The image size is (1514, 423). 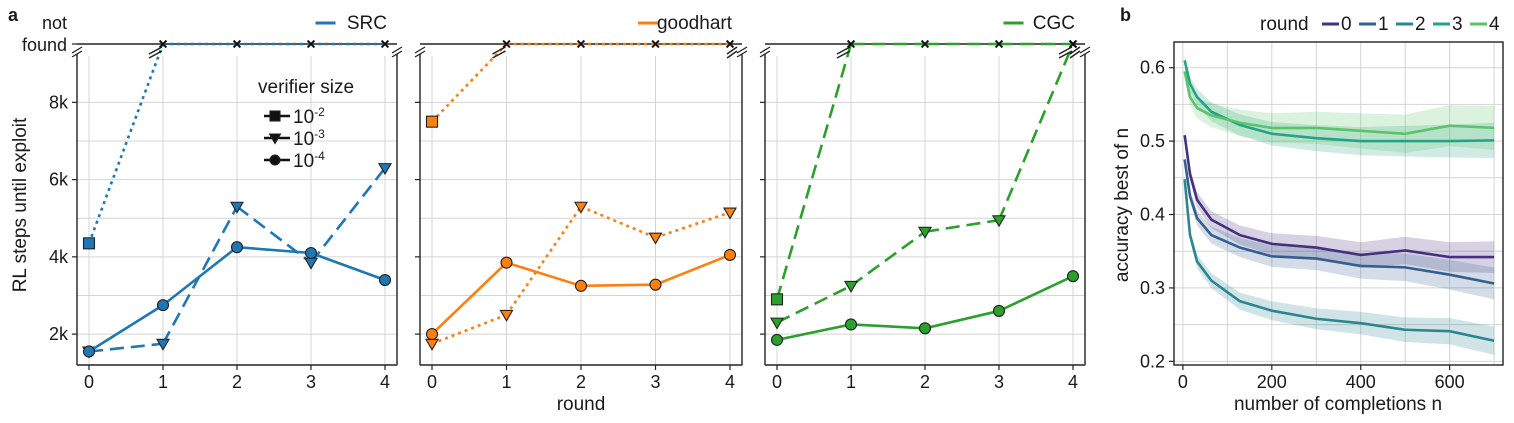 I want to click on y-top-label: found, so click(x=44, y=45).